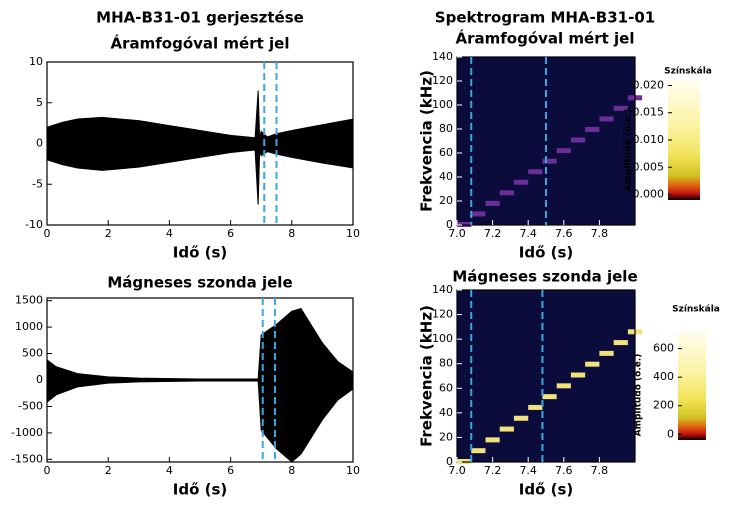 The image size is (741, 507). I want to click on y-tick-label: -500, so click(30, 405).